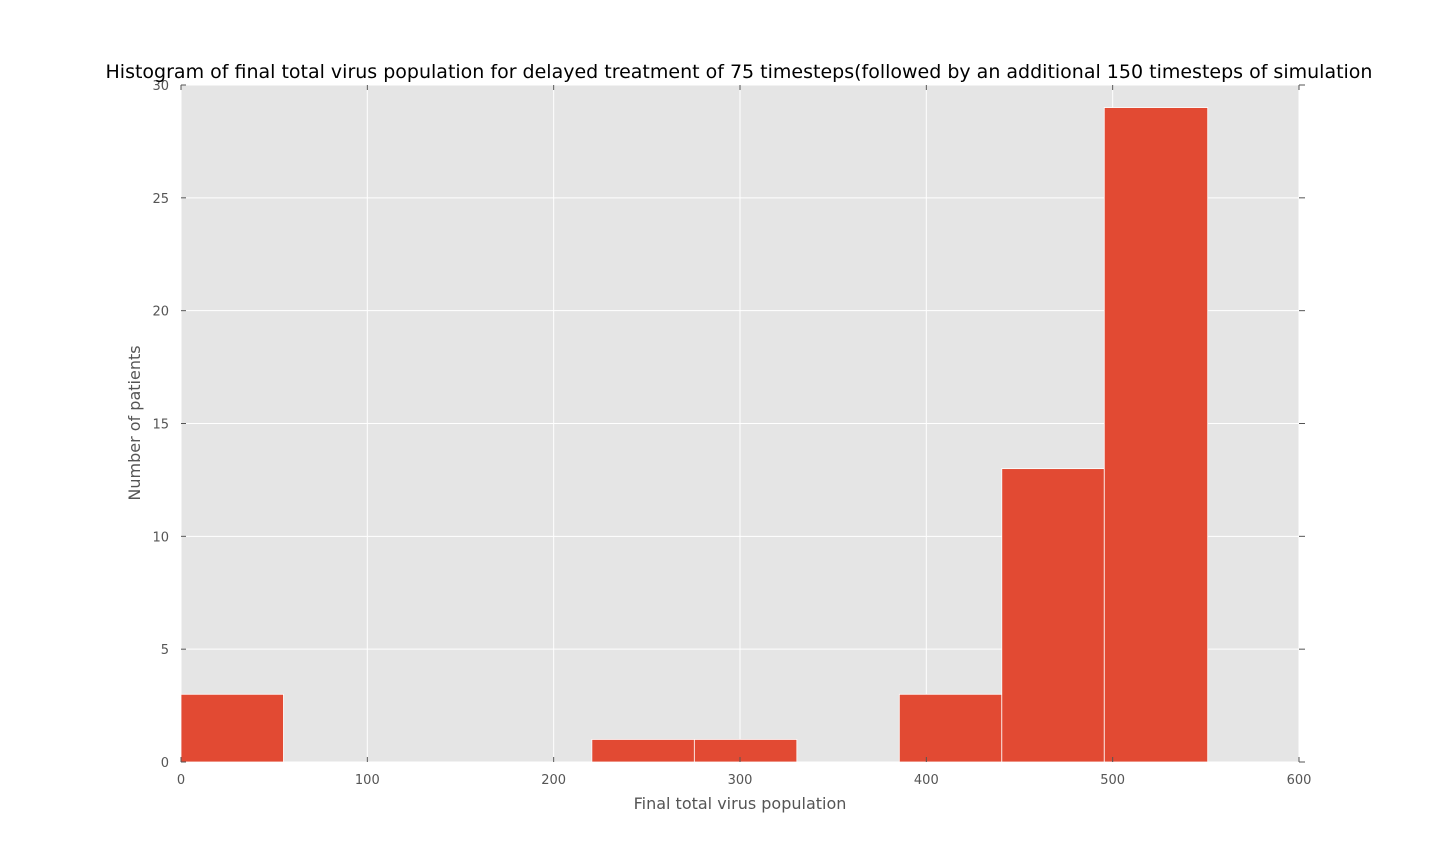 The image size is (1443, 847). I want to click on y-tick-label: 15, so click(160, 425).